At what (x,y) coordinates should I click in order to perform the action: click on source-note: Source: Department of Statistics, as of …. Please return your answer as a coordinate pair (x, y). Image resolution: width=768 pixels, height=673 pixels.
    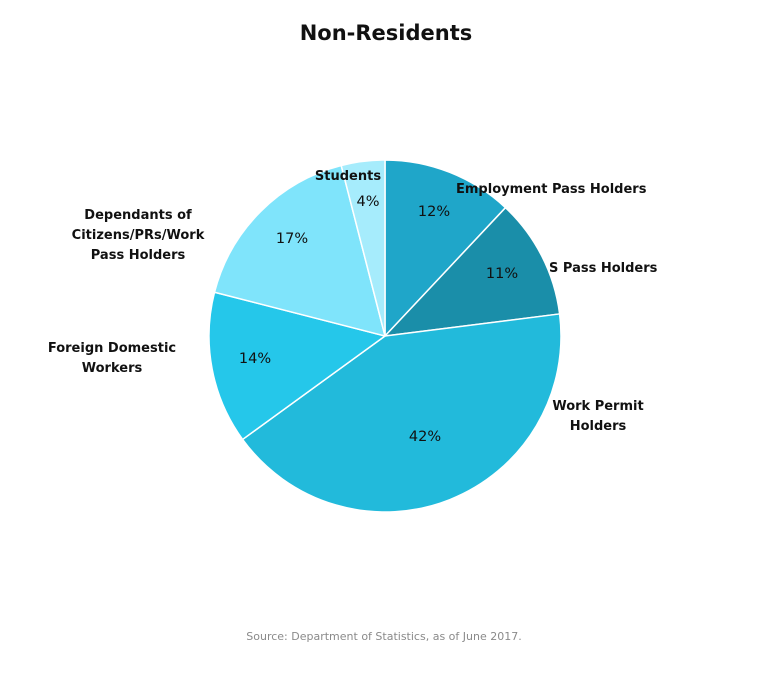
    Looking at the image, I should click on (383, 636).